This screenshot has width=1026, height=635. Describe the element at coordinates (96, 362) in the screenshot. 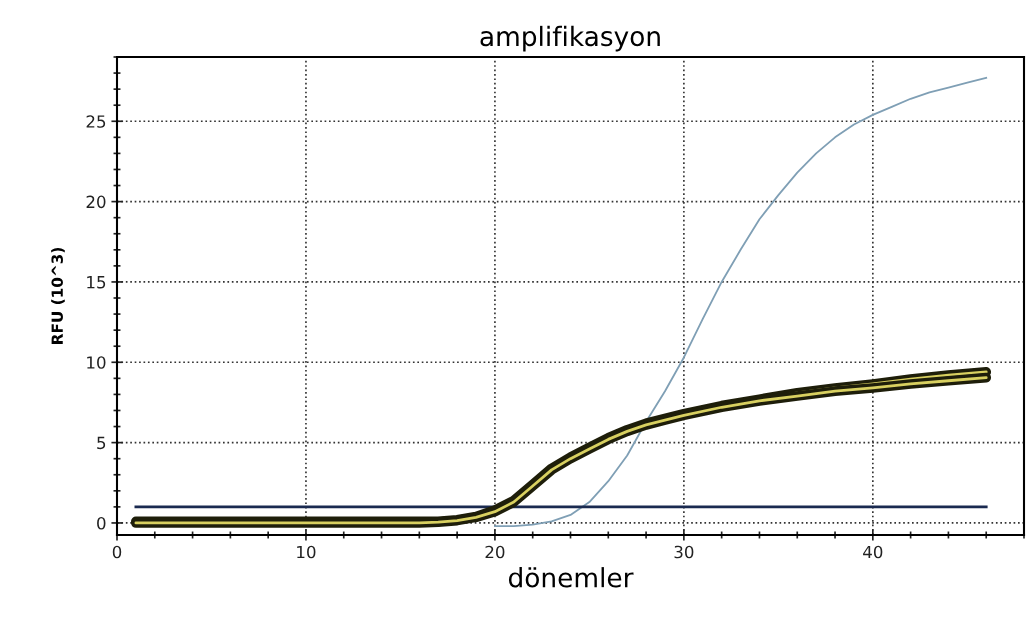

I see `y-tick-label: 10` at that location.